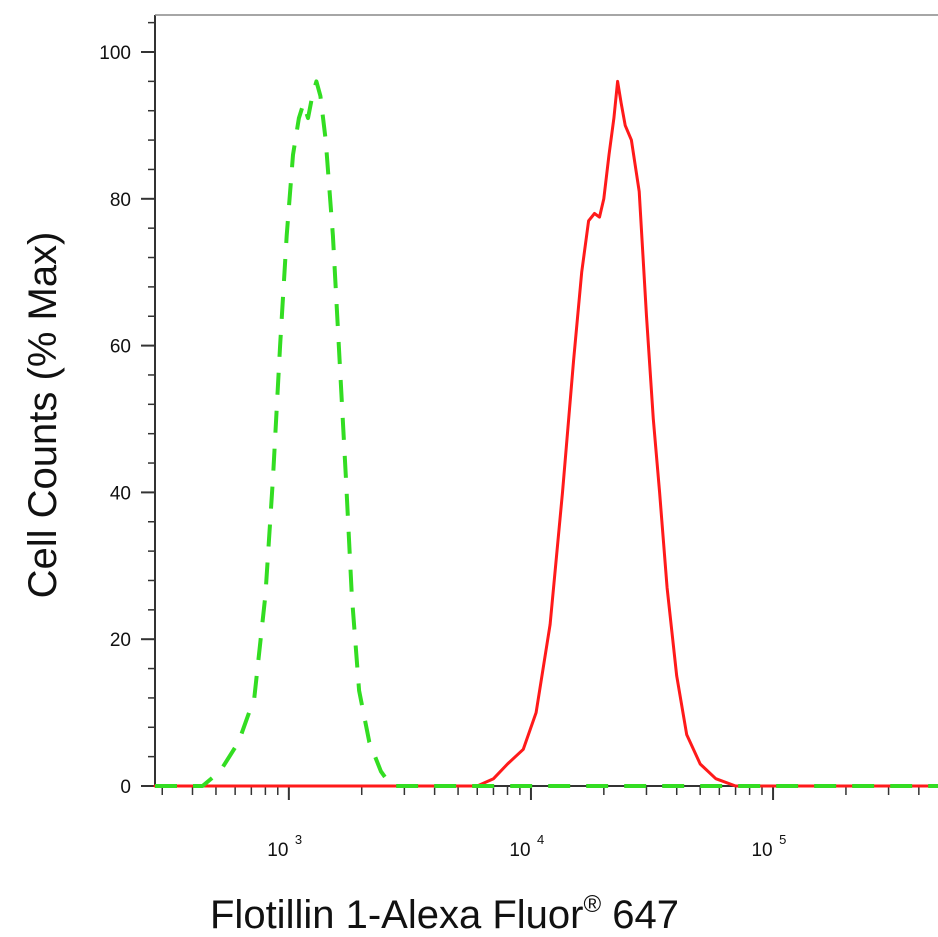 The height and width of the screenshot is (937, 938). What do you see at coordinates (120, 640) in the screenshot?
I see `y-tick-label: 20` at bounding box center [120, 640].